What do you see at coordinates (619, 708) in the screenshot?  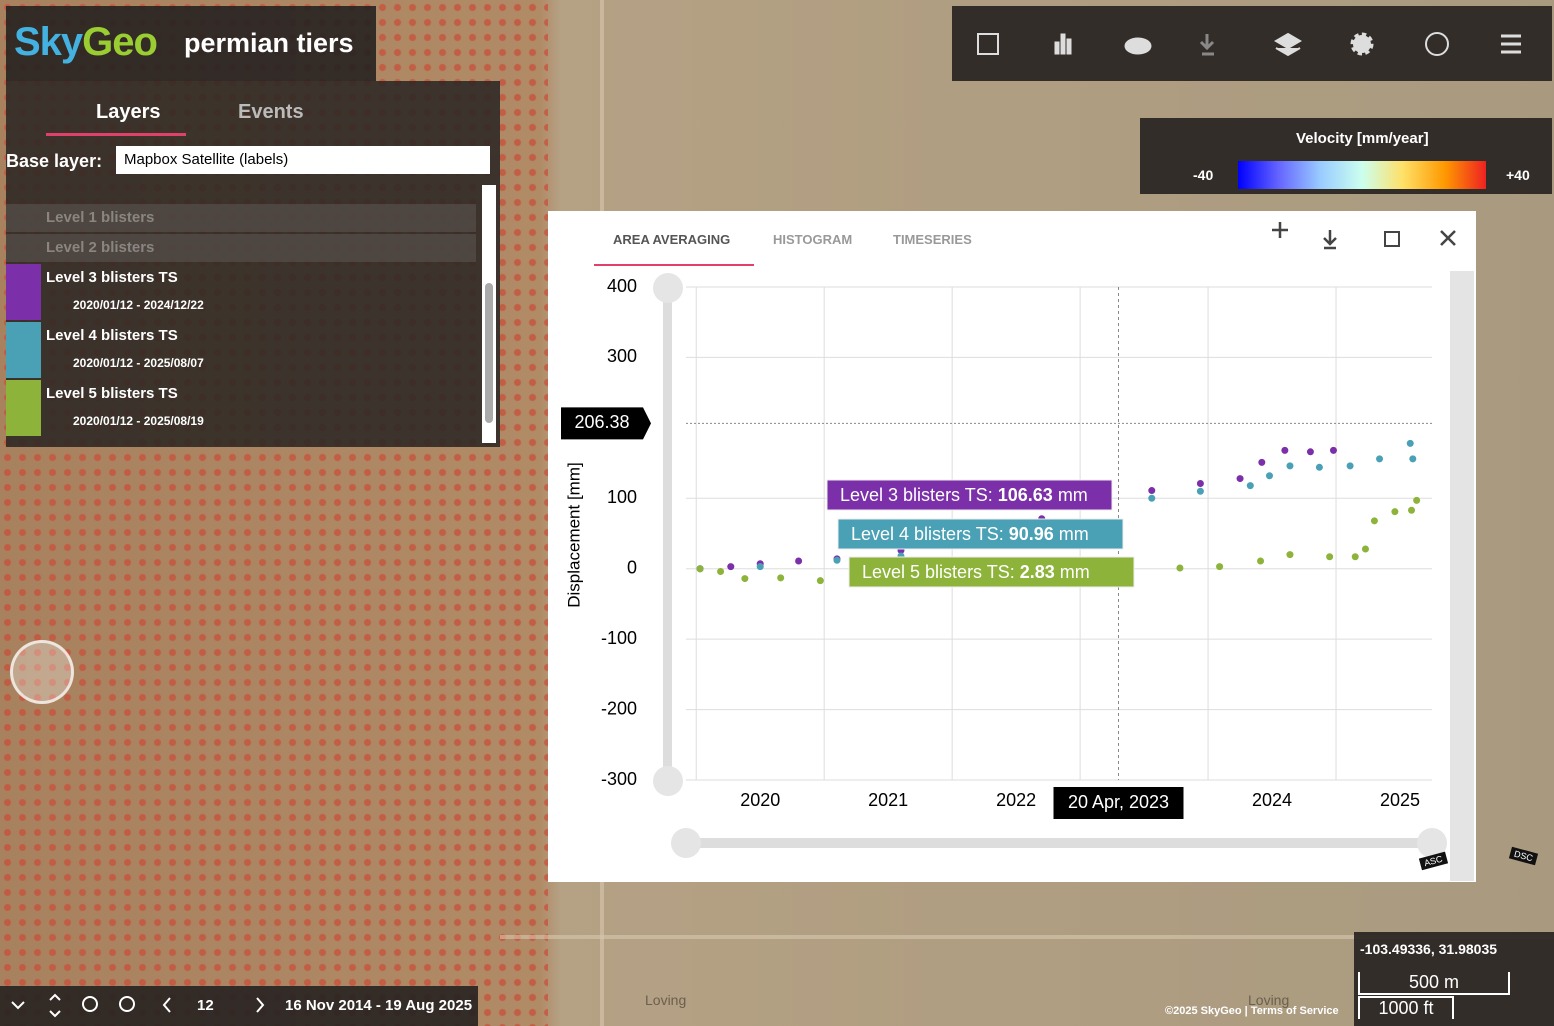 I see `y-tick-label: -200` at bounding box center [619, 708].